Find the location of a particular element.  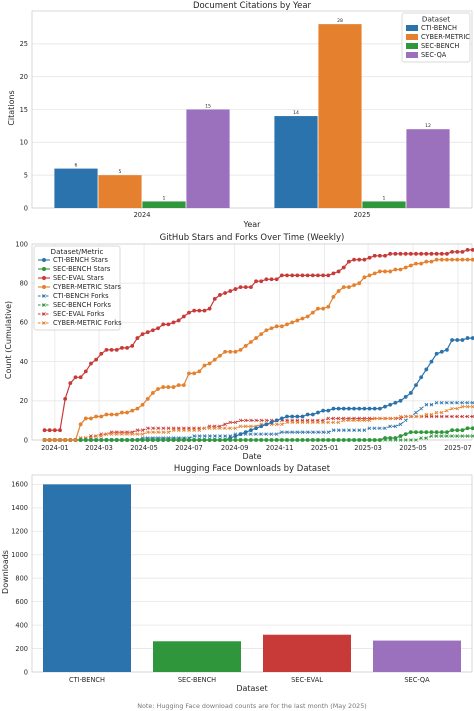

legend-marker is located at coordinates (44, 269).